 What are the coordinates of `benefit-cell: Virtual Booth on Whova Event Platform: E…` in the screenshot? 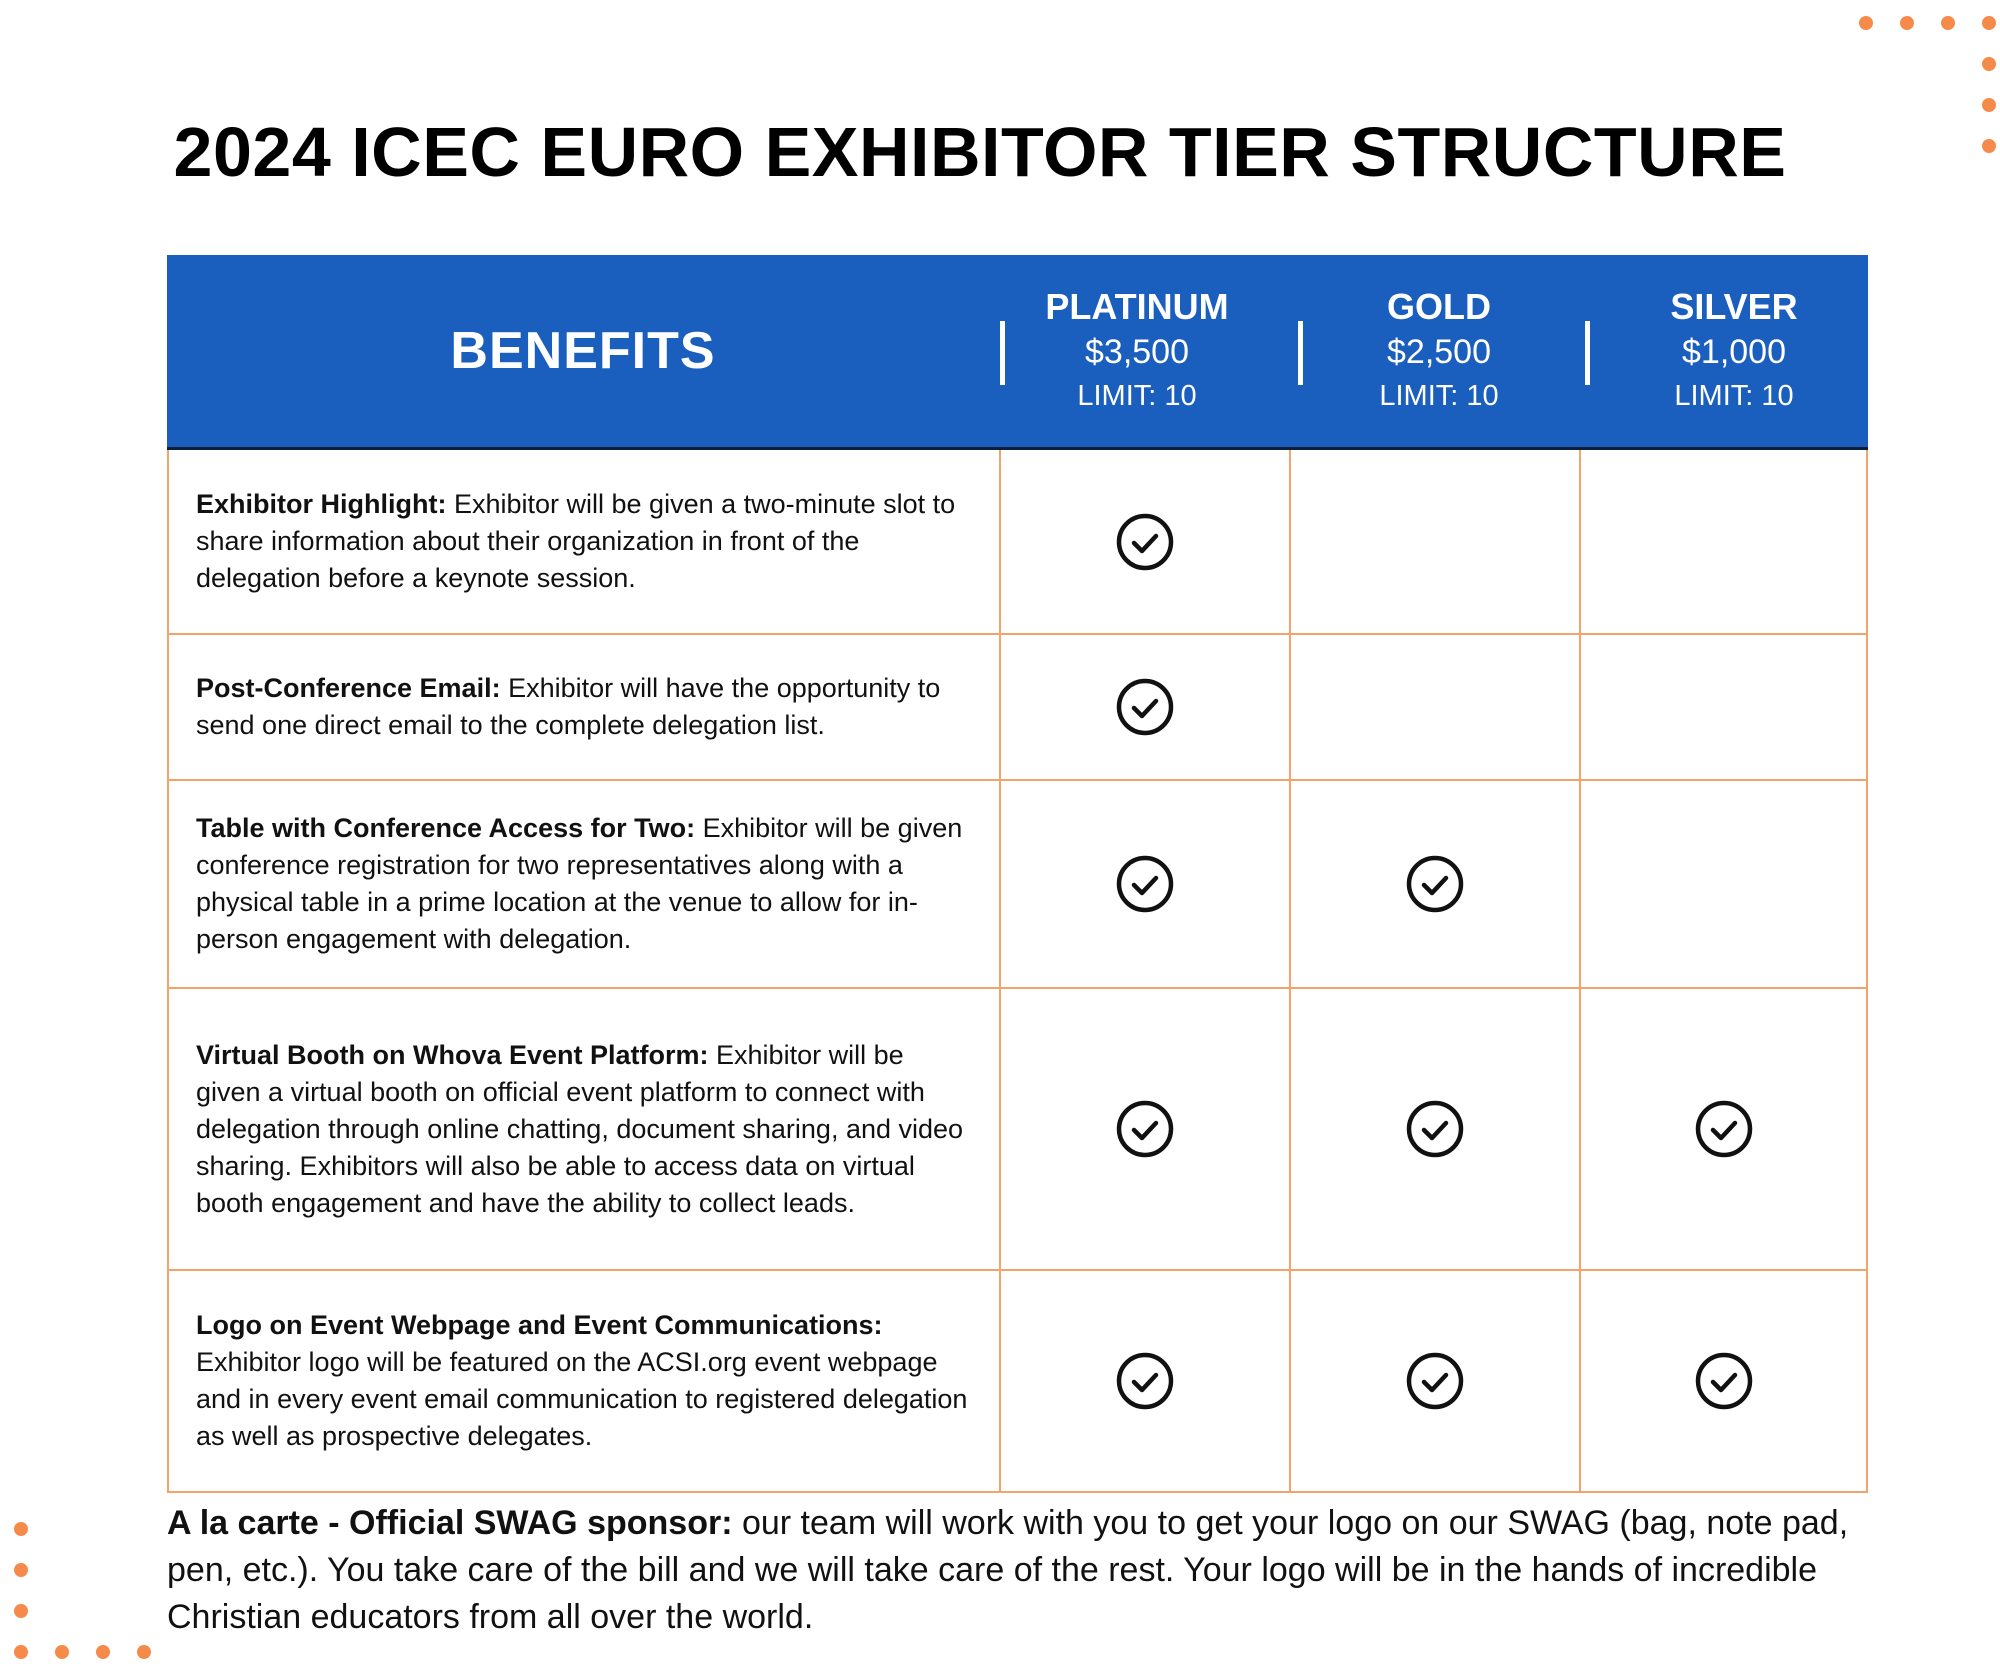 It's located at (583, 1129).